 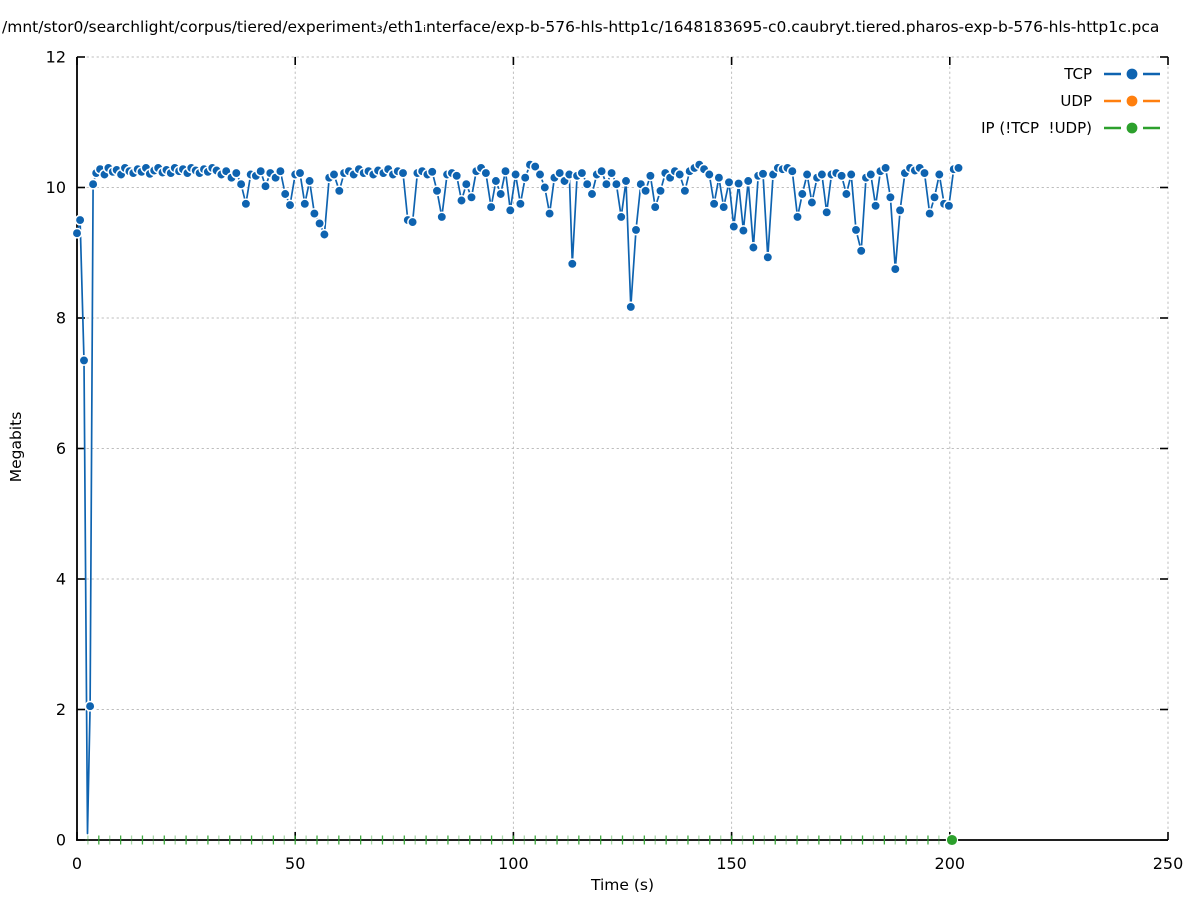 I want to click on ip-marker, so click(x=952, y=840).